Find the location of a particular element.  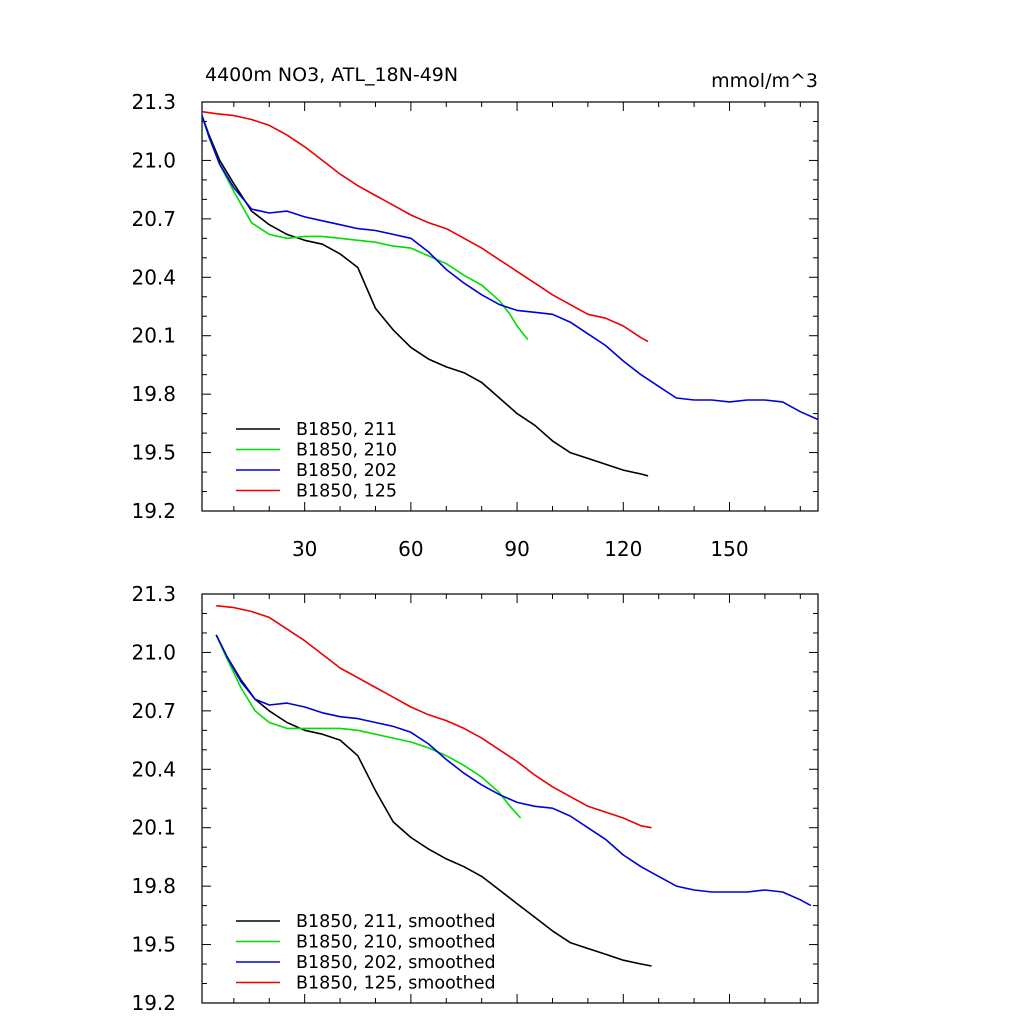

x-tick-label: 30 is located at coordinates (304, 549).